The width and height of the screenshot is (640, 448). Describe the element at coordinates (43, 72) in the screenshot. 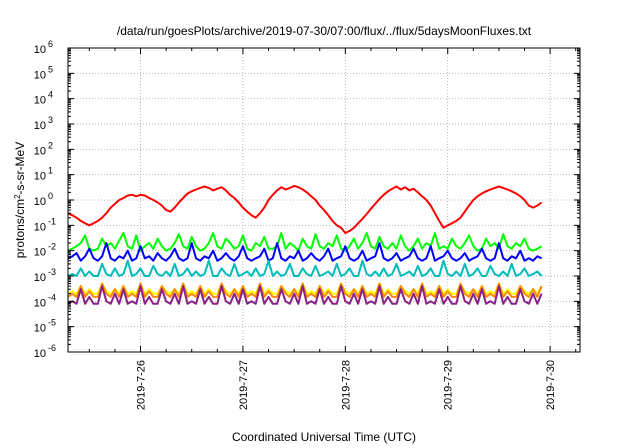

I see `y-tick-label: 10 5` at that location.